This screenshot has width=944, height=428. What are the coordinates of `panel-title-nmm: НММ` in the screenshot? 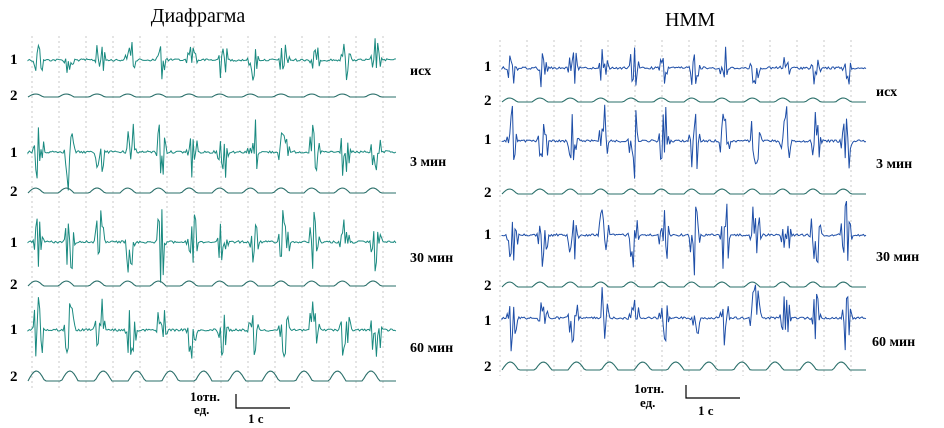 It's located at (690, 20).